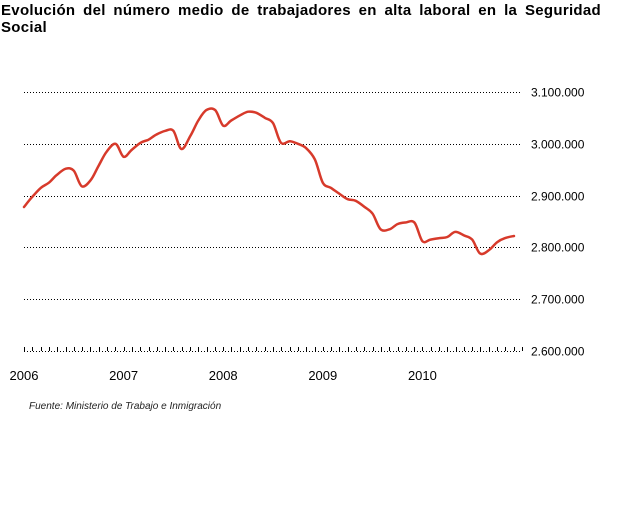 The width and height of the screenshot is (640, 512). What do you see at coordinates (558, 93) in the screenshot?
I see `y-tick-label: 3.100.000` at bounding box center [558, 93].